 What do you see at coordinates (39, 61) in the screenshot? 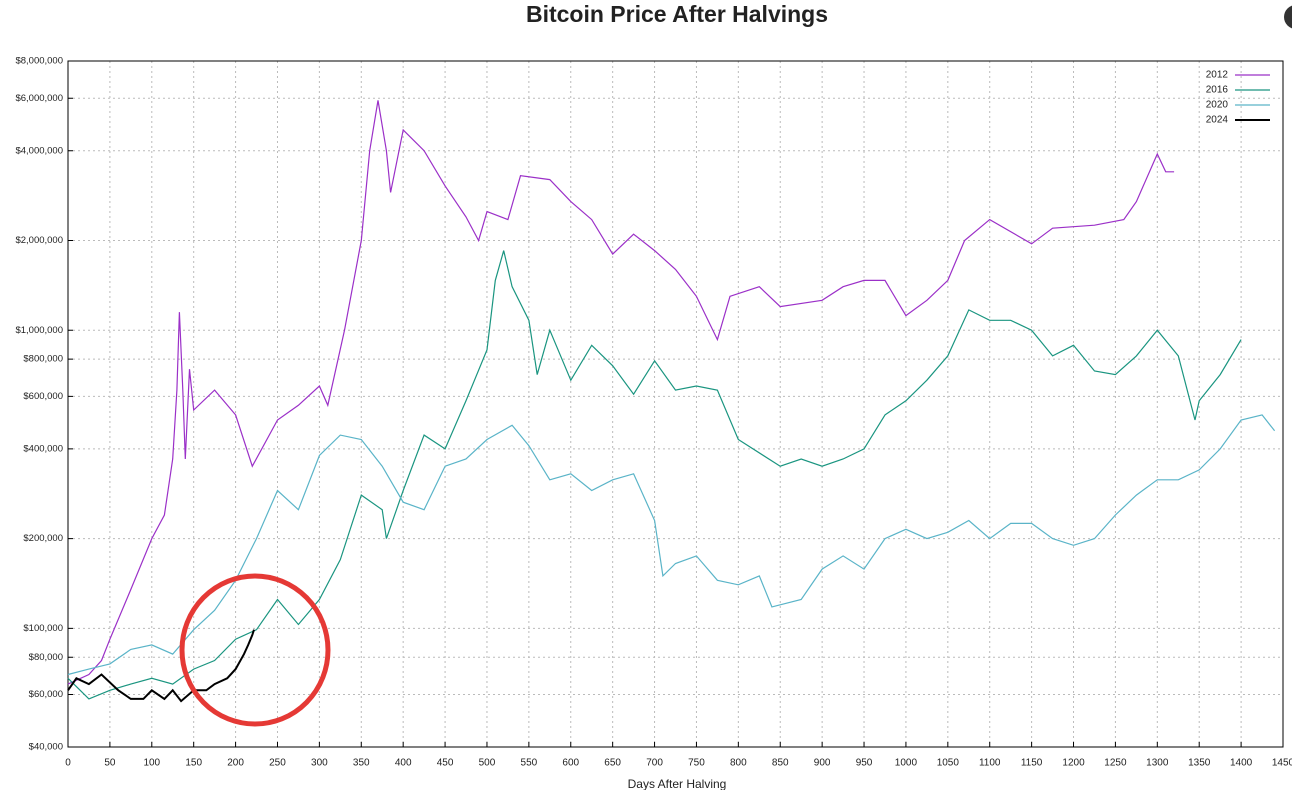
I see `y-tick-label: $8,000,000` at bounding box center [39, 61].